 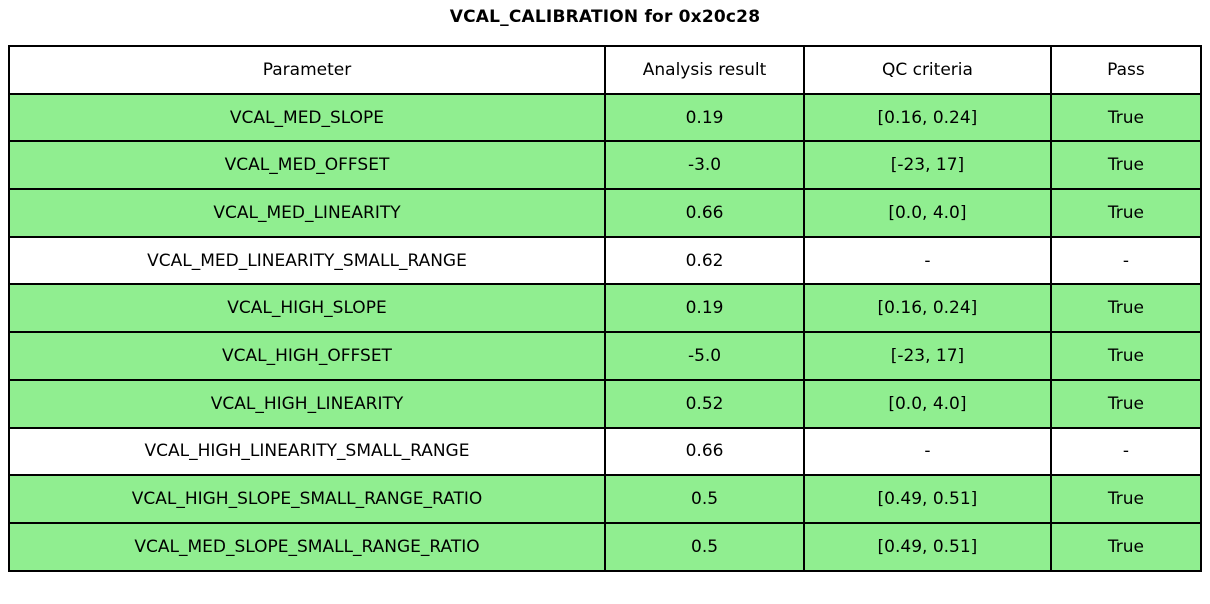 What do you see at coordinates (307, 70) in the screenshot?
I see `column-header-parameter: Parameter` at bounding box center [307, 70].